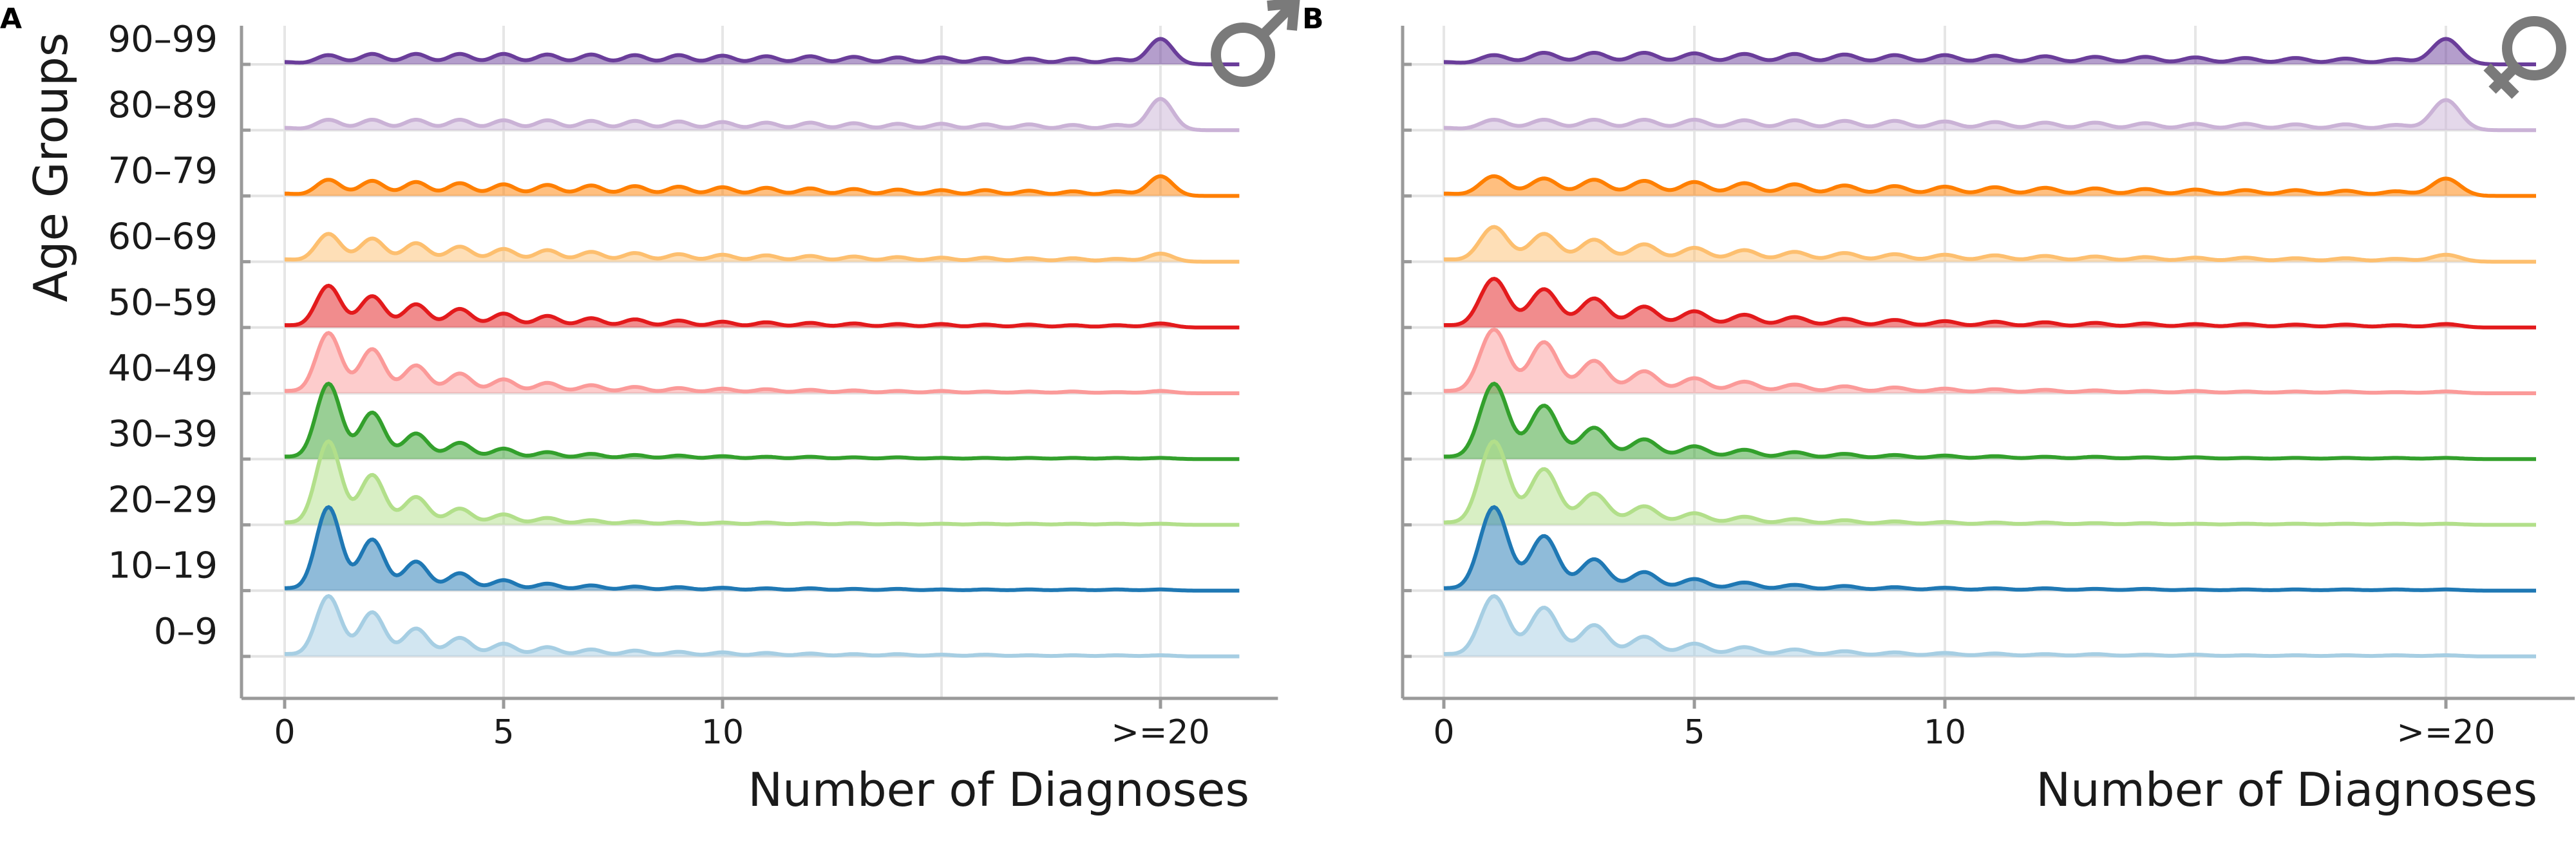 Image resolution: width=2576 pixels, height=858 pixels. What do you see at coordinates (163, 500) in the screenshot?
I see `age-group-label: 20–29` at bounding box center [163, 500].